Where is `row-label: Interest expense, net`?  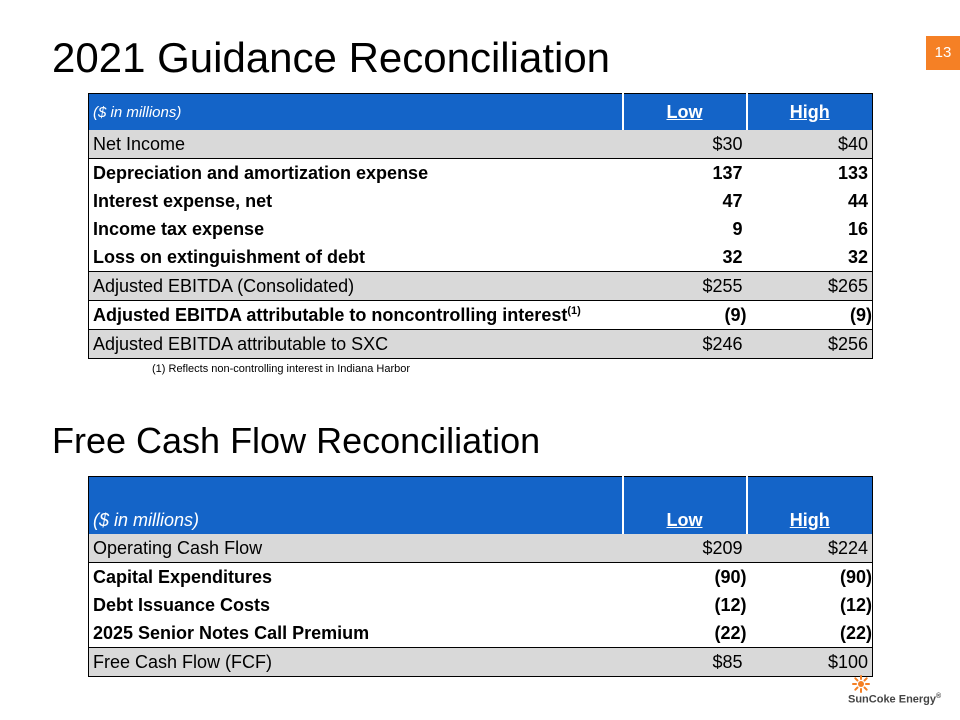 row-label: Interest expense, net is located at coordinates (183, 200).